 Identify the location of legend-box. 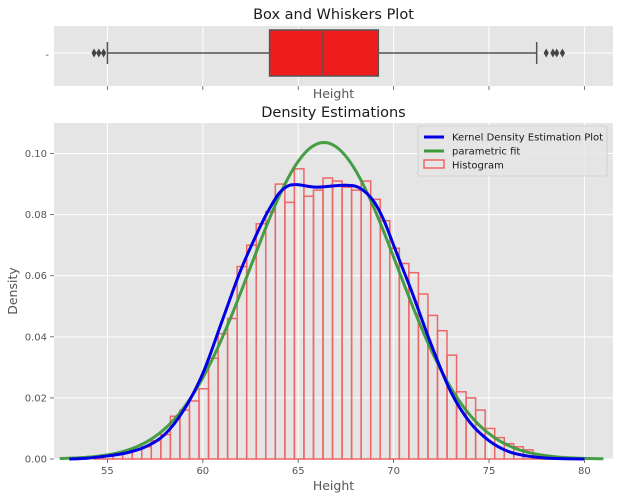
(512, 151).